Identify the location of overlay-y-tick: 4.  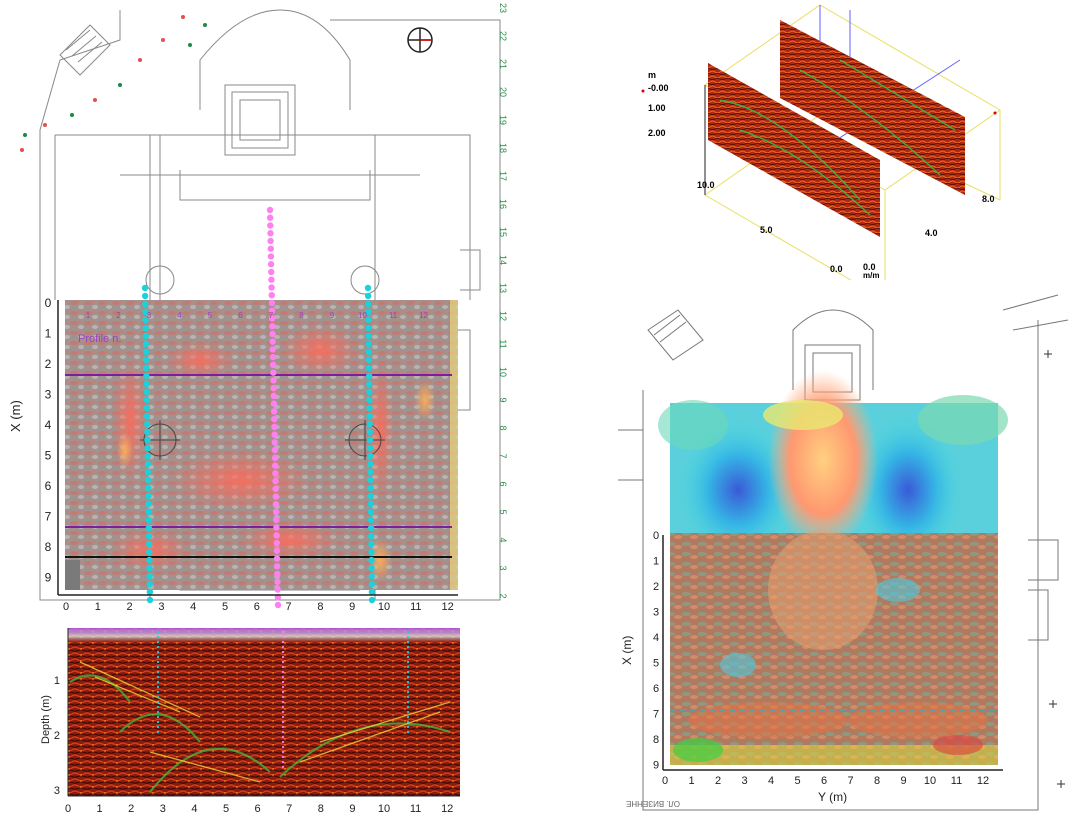
(771, 781).